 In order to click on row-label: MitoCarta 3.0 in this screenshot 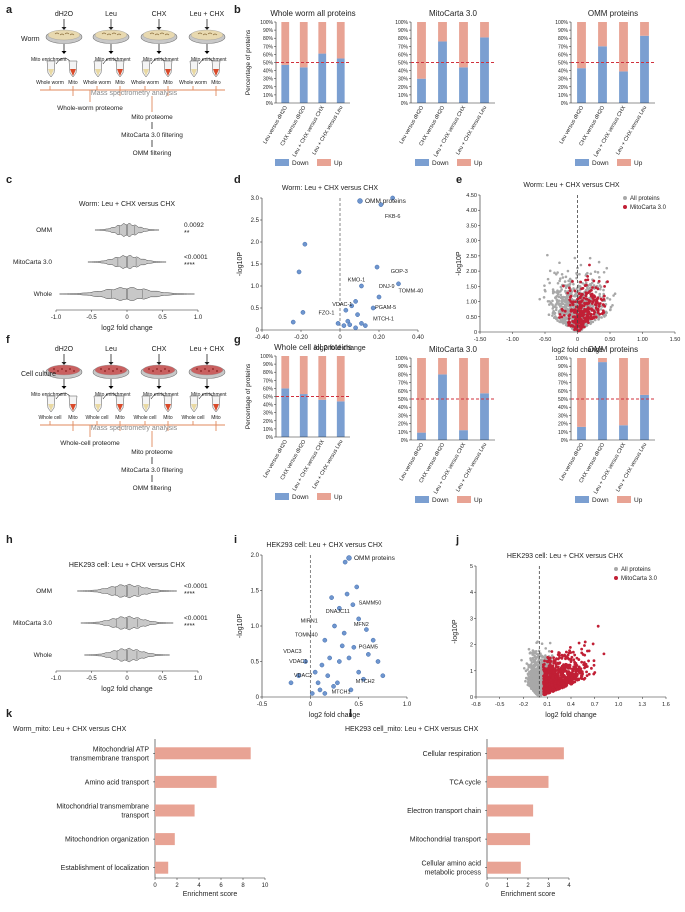, I will do `click(32, 262)`.